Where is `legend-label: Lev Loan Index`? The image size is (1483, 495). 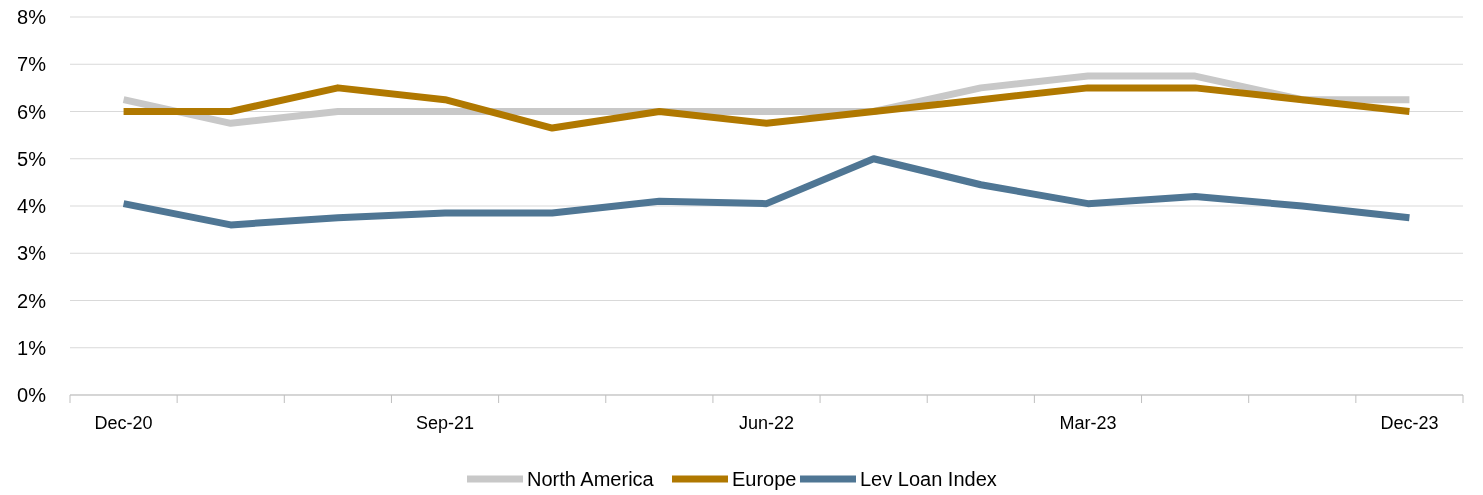
legend-label: Lev Loan Index is located at coordinates (928, 479).